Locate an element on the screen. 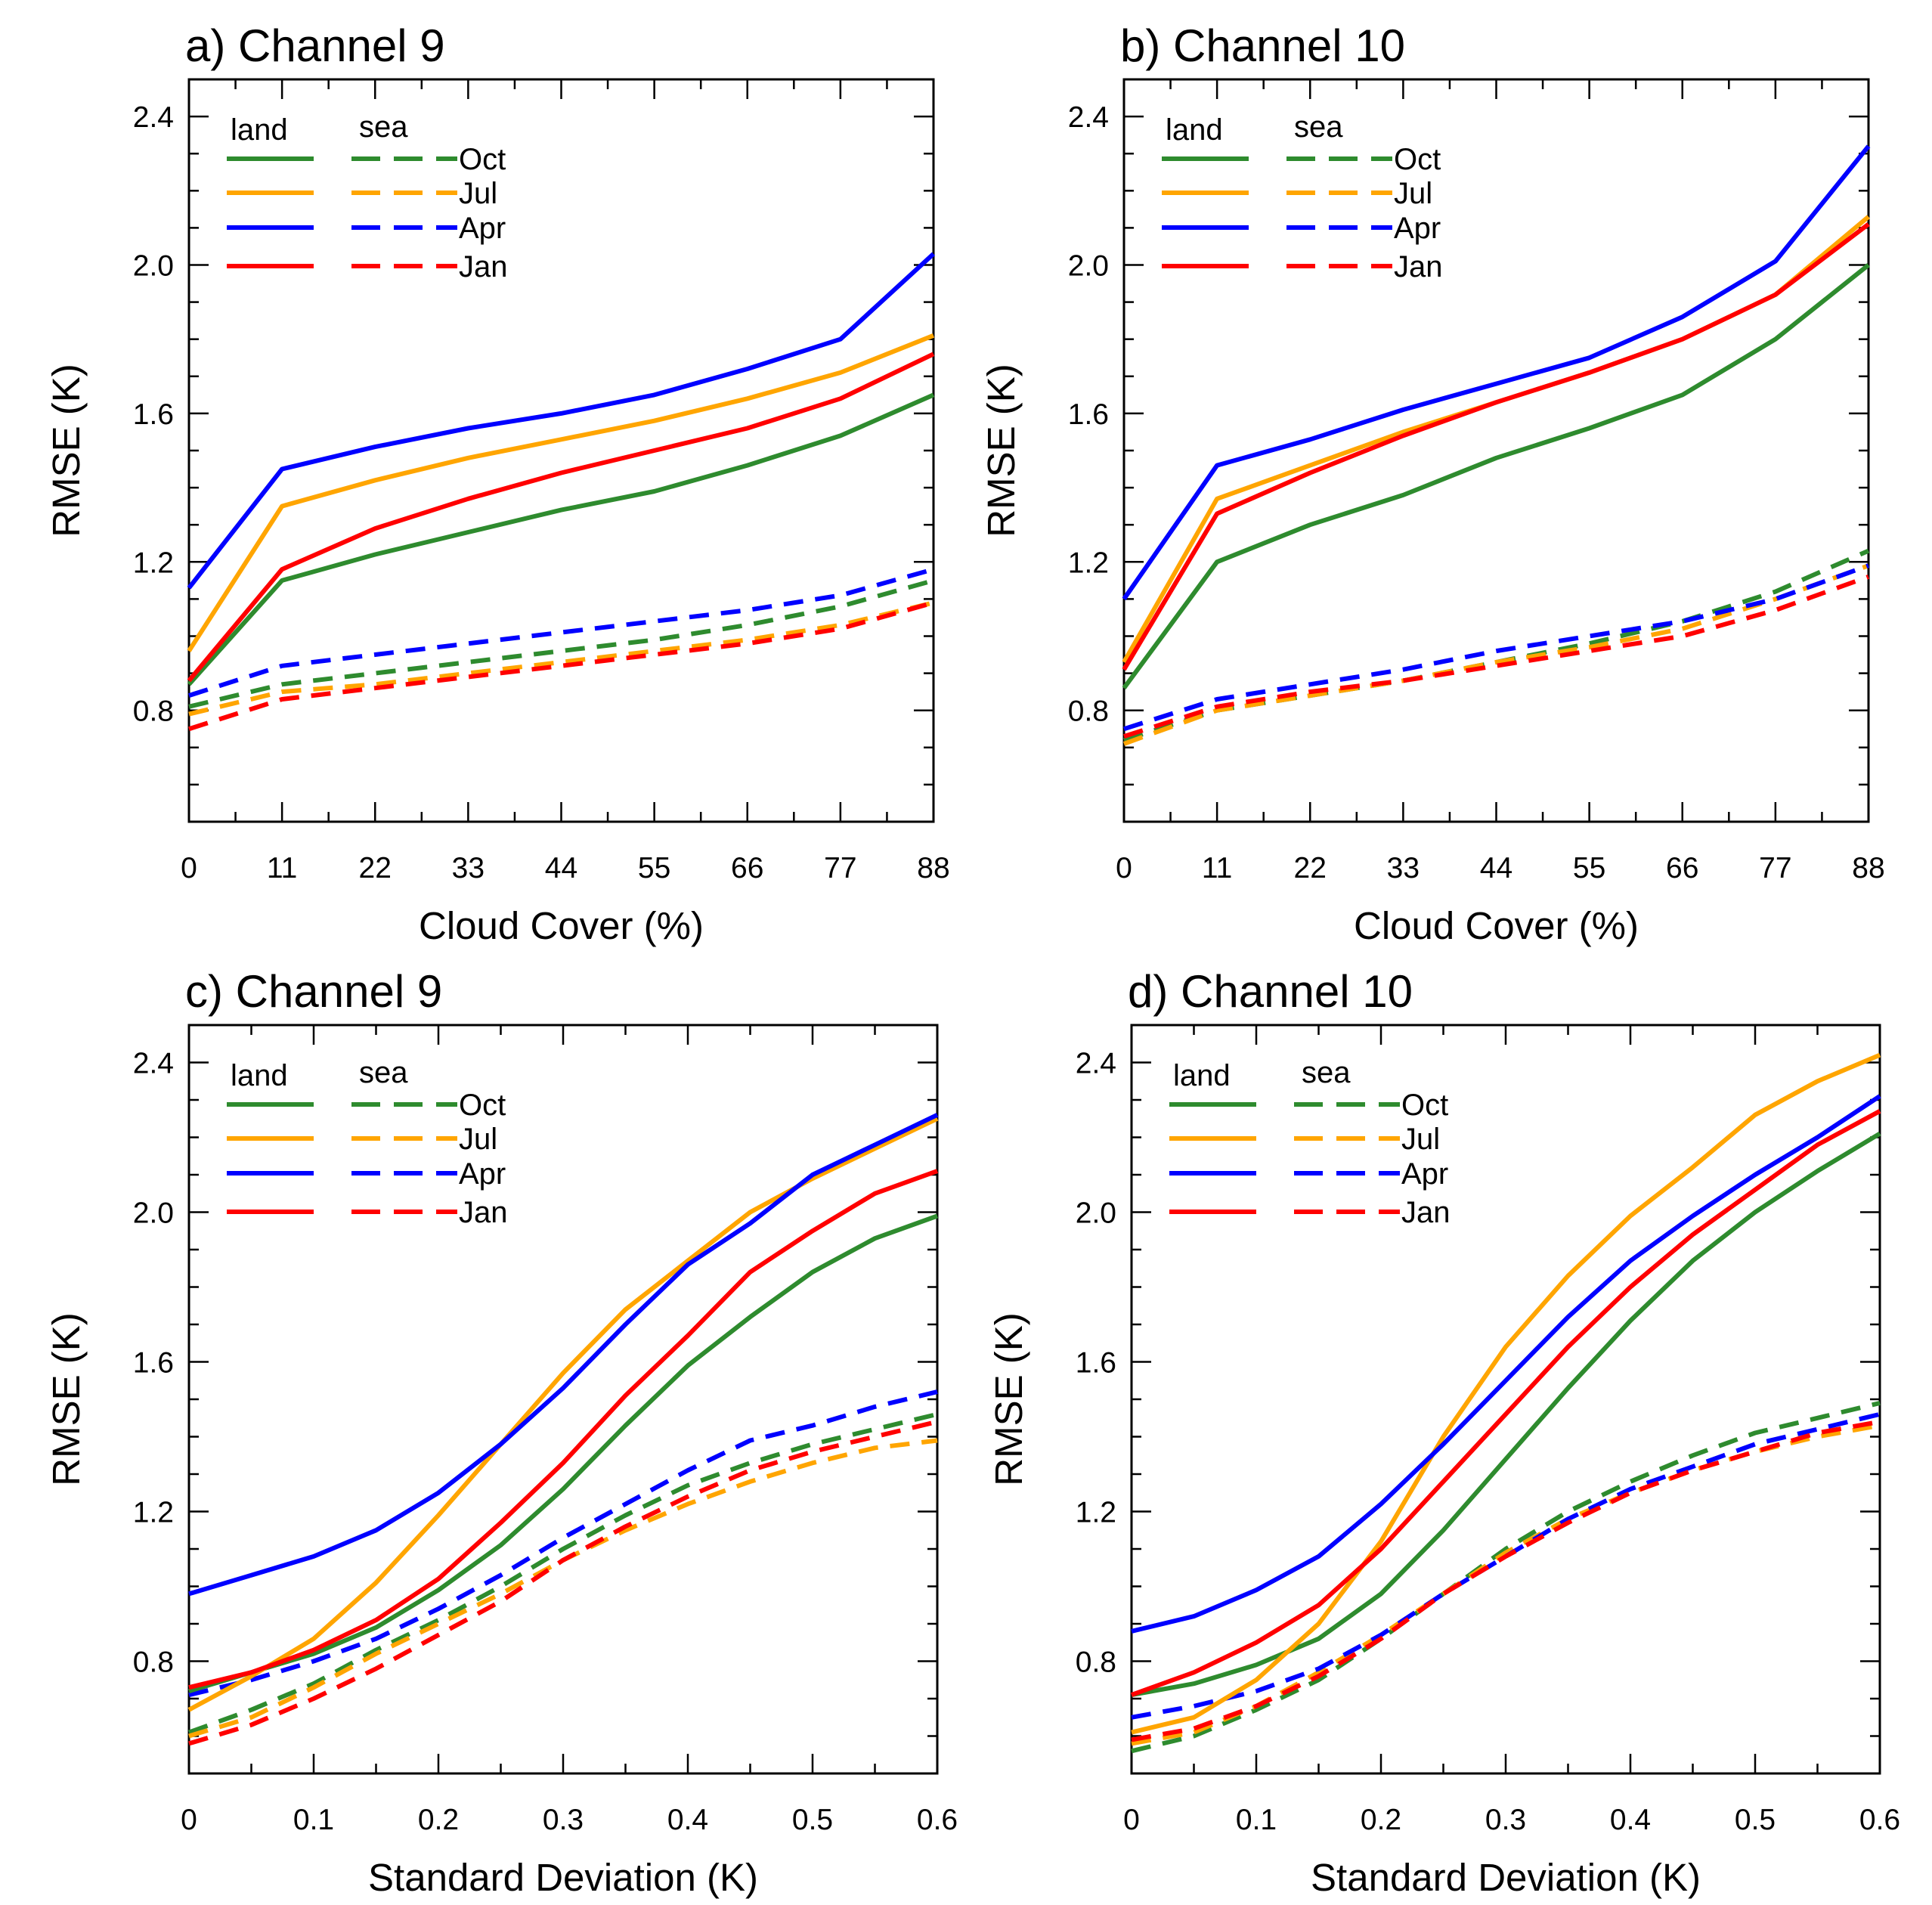  y-axis-label-b: RMSE (K) is located at coordinates (1001, 450).